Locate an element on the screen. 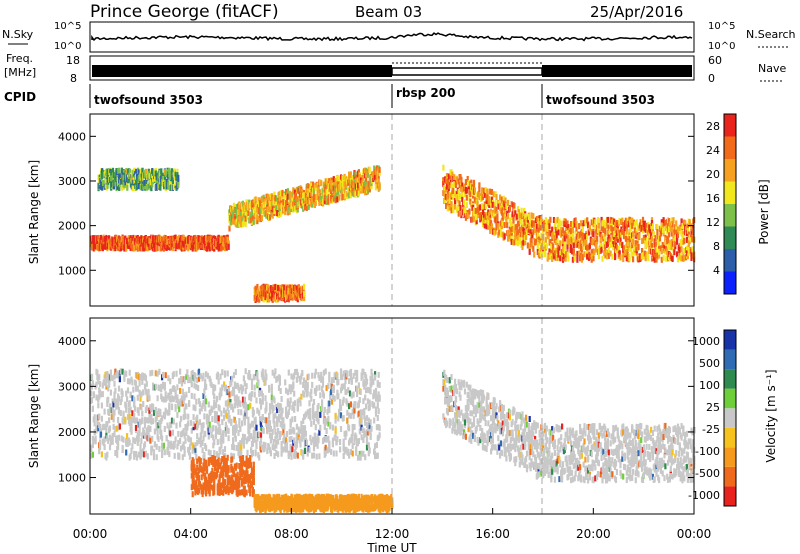  nave-tick-bottom: 0 is located at coordinates (711, 78).